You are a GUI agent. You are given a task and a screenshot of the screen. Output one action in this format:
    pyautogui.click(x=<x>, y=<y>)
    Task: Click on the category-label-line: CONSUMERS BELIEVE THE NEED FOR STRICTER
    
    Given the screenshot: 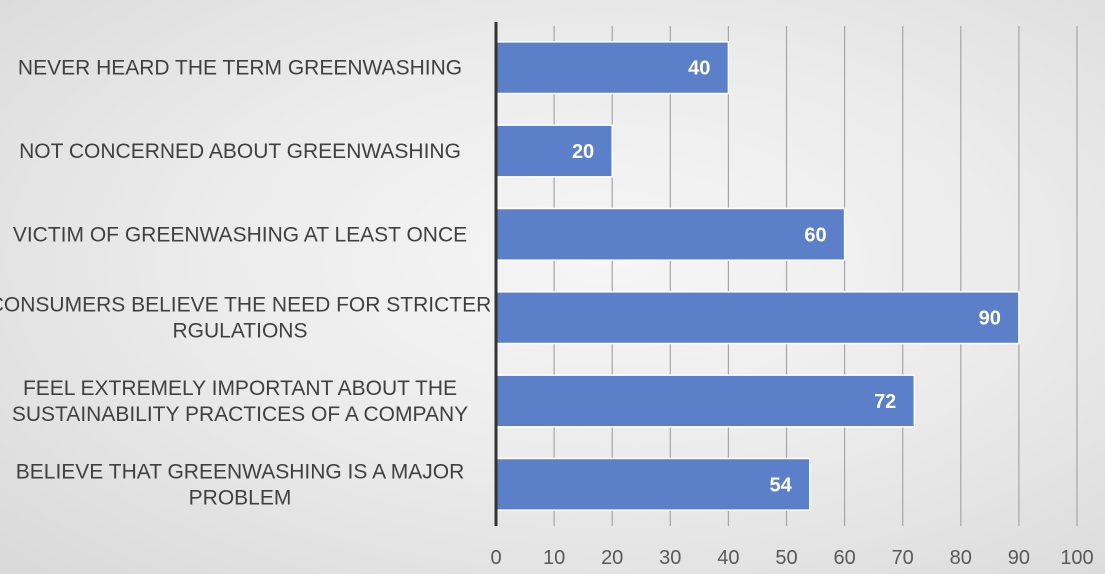 What is the action you would take?
    pyautogui.click(x=245, y=305)
    